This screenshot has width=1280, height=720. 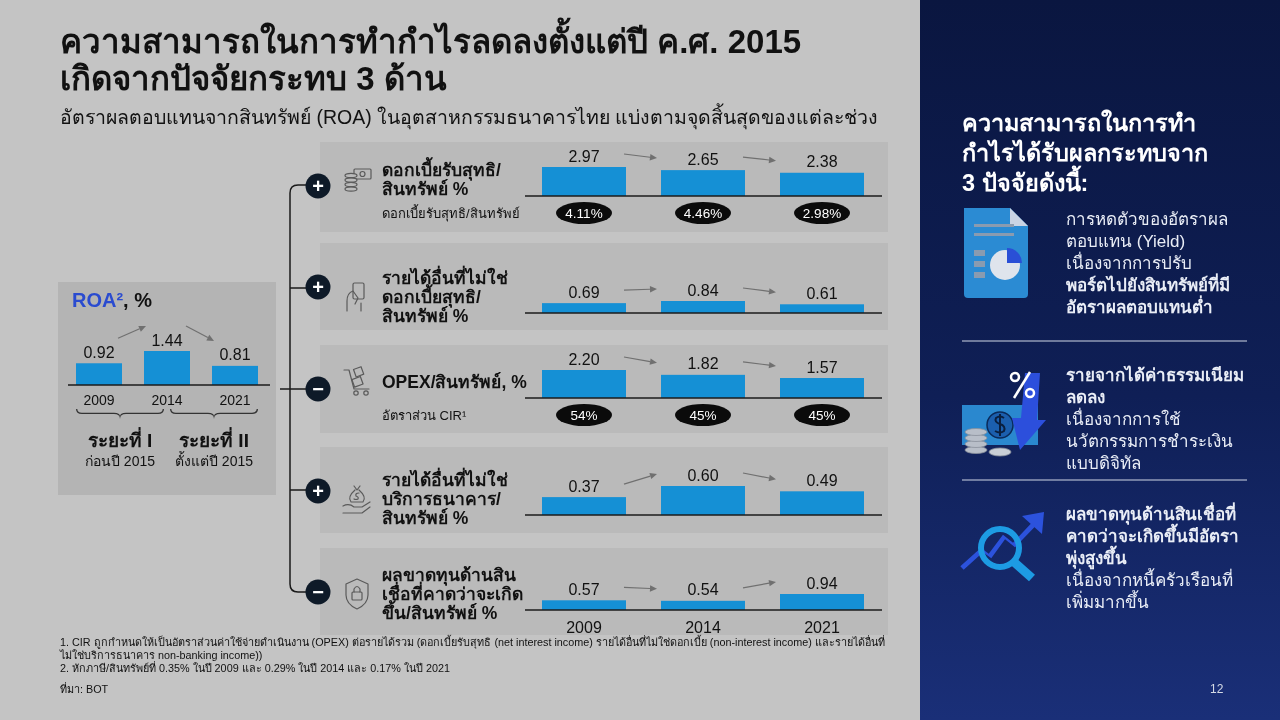 I want to click on data-label: 0.60, so click(x=703, y=475).